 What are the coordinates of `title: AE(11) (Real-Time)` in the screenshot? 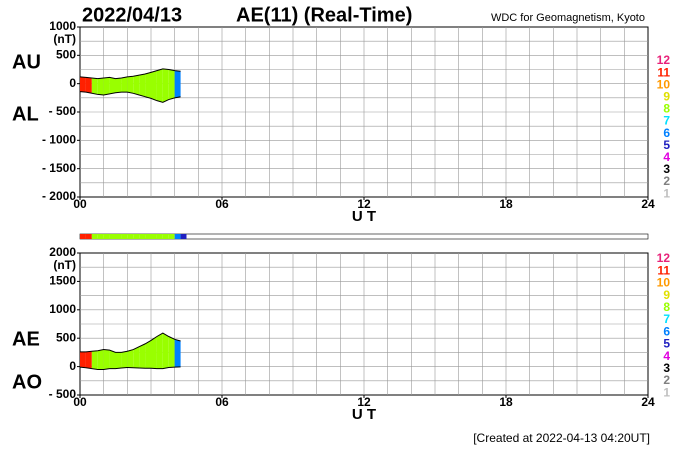 It's located at (324, 15).